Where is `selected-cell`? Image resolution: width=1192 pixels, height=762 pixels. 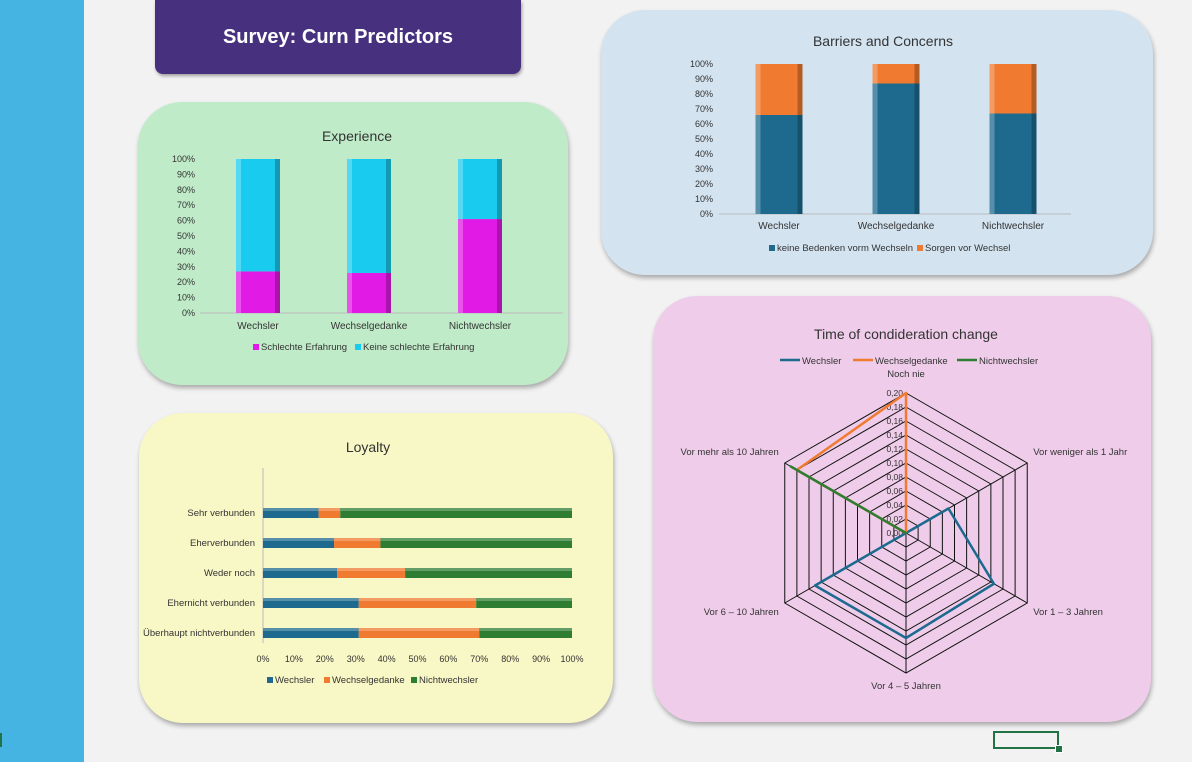
selected-cell is located at coordinates (1026, 740).